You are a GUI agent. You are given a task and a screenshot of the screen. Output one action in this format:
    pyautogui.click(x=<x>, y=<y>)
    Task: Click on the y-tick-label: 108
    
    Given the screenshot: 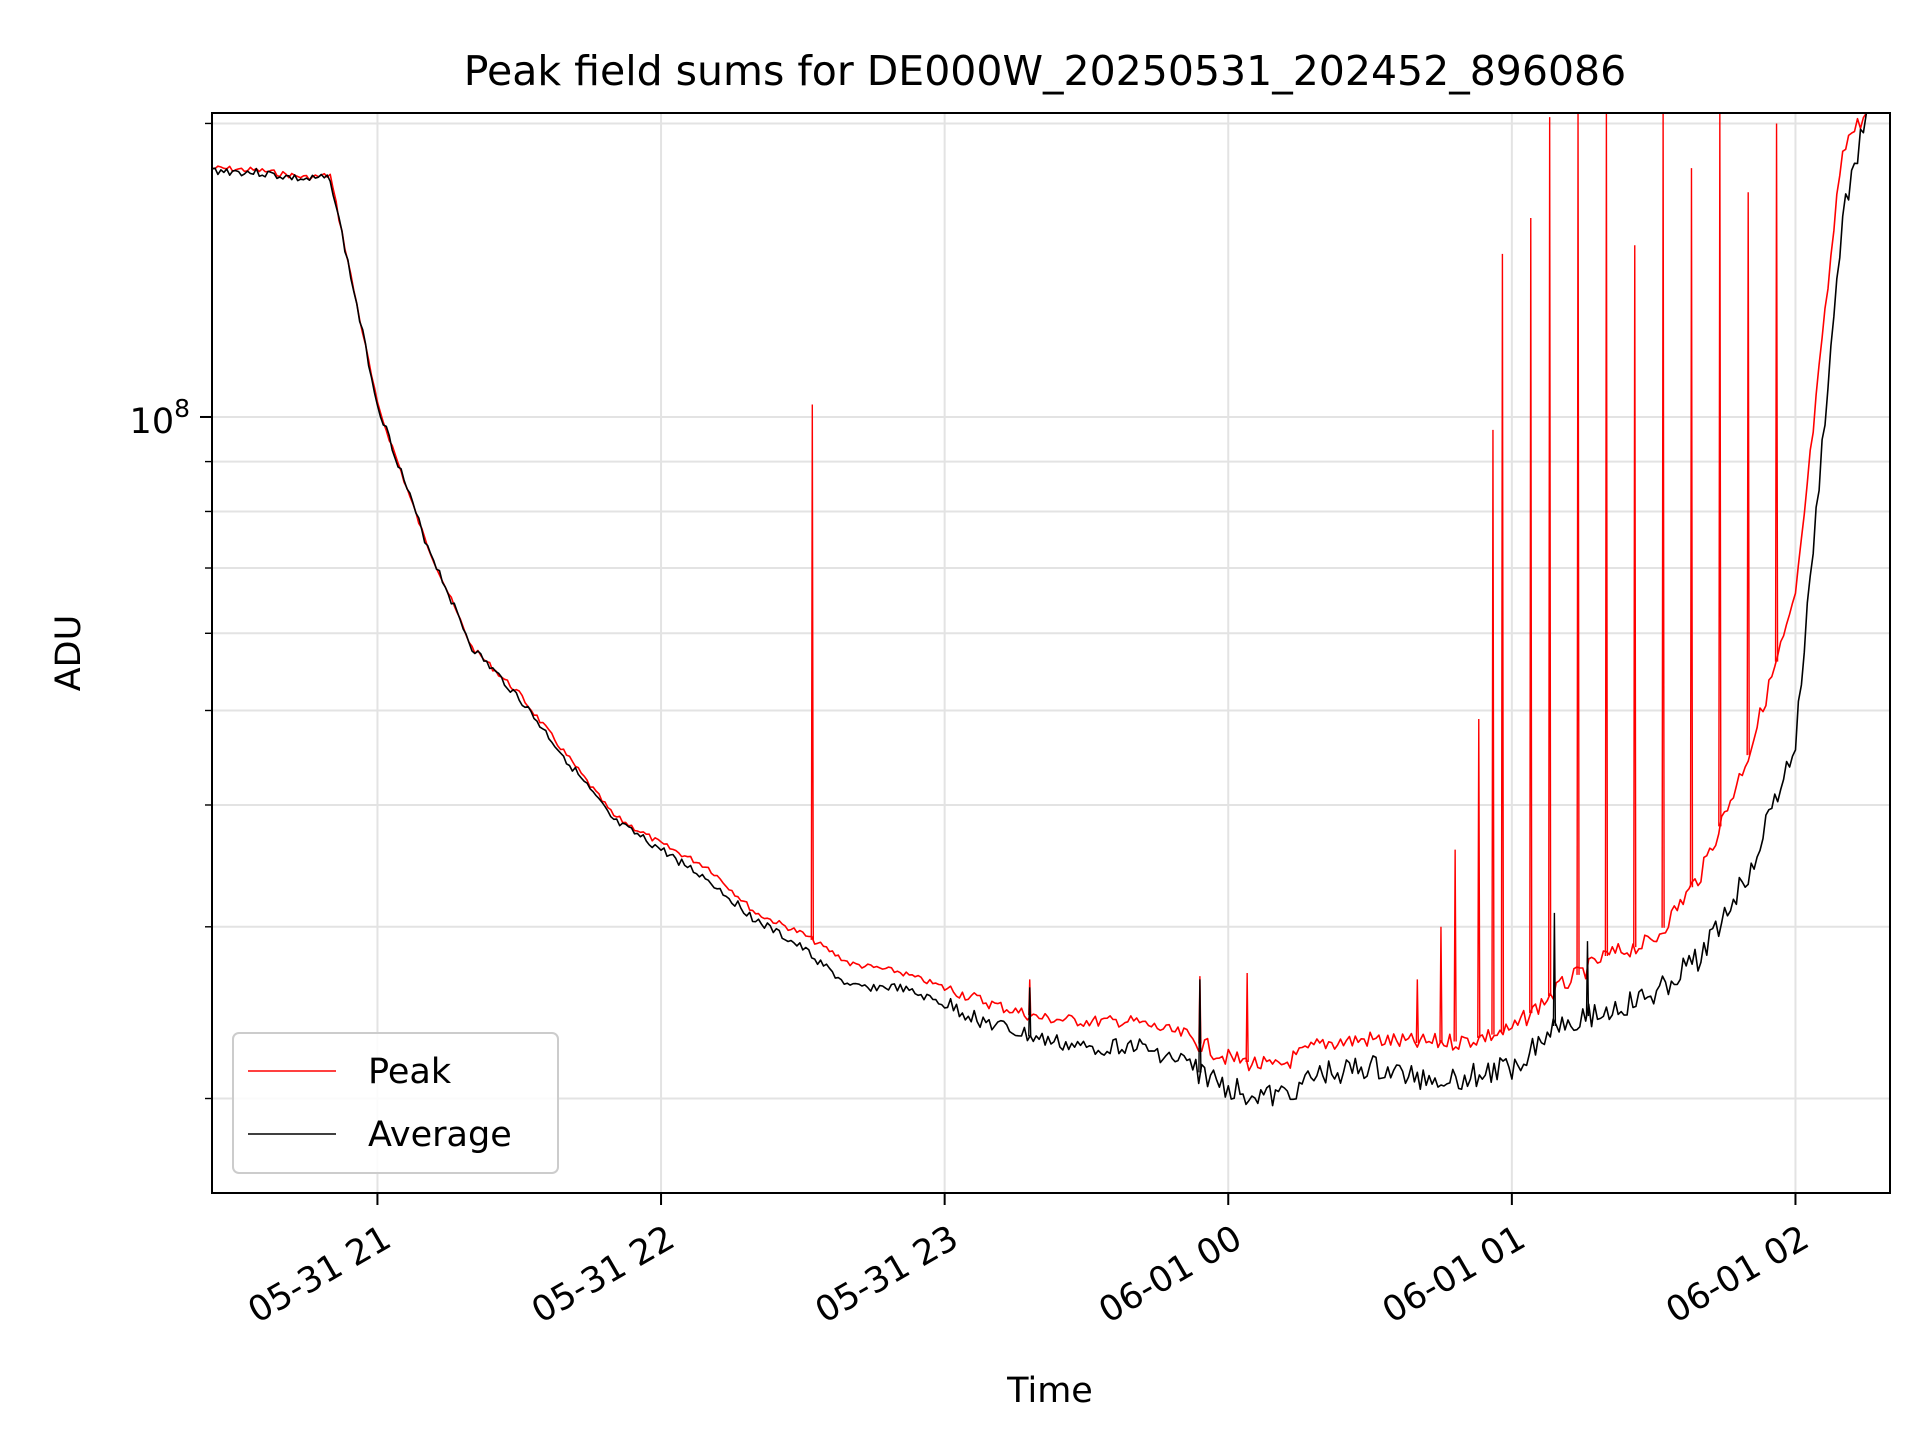 What is the action you would take?
    pyautogui.click(x=160, y=418)
    